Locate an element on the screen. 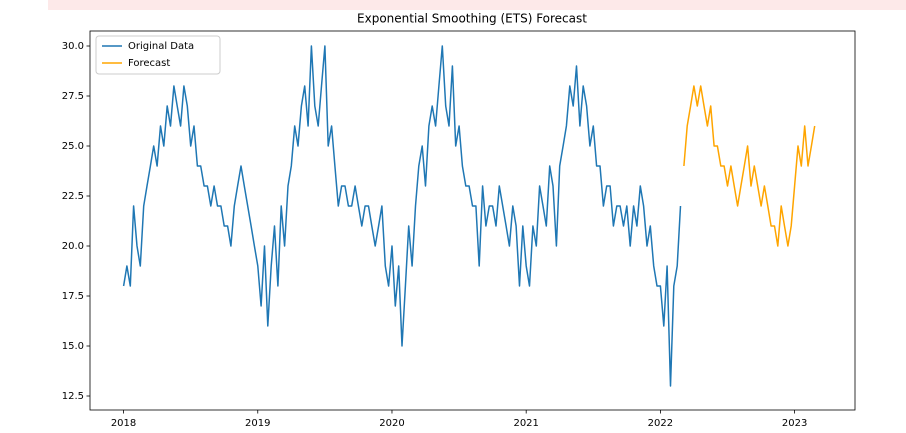 Image resolution: width=906 pixels, height=433 pixels. series-line is located at coordinates (749, 166).